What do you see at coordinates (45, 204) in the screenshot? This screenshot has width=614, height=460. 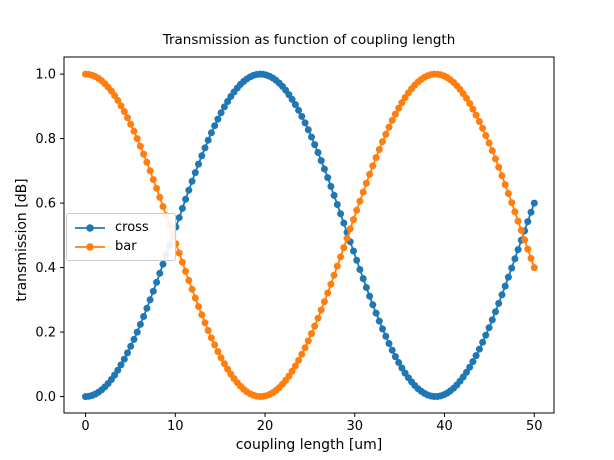 I see `y-tick-label: 0.6` at bounding box center [45, 204].